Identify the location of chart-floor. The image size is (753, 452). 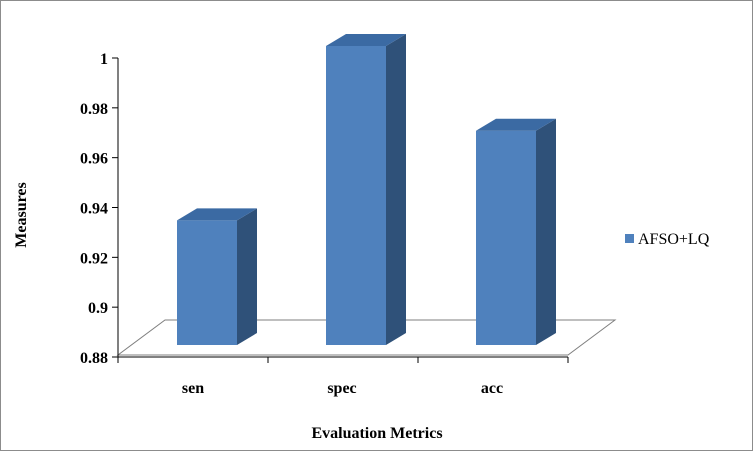
(366, 337).